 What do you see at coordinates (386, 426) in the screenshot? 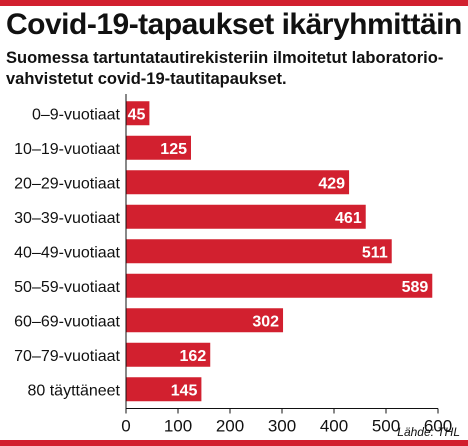
I see `x-tick-label: 500` at bounding box center [386, 426].